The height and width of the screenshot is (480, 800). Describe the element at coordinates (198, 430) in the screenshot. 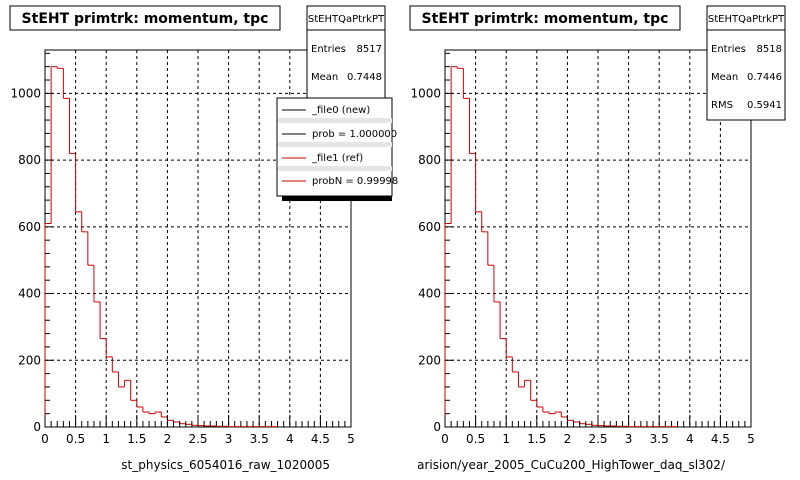

I see `x-axis-1: 0 0.5 1 1.5 2 2.5 3 3.5 4 4.5 5` at that location.